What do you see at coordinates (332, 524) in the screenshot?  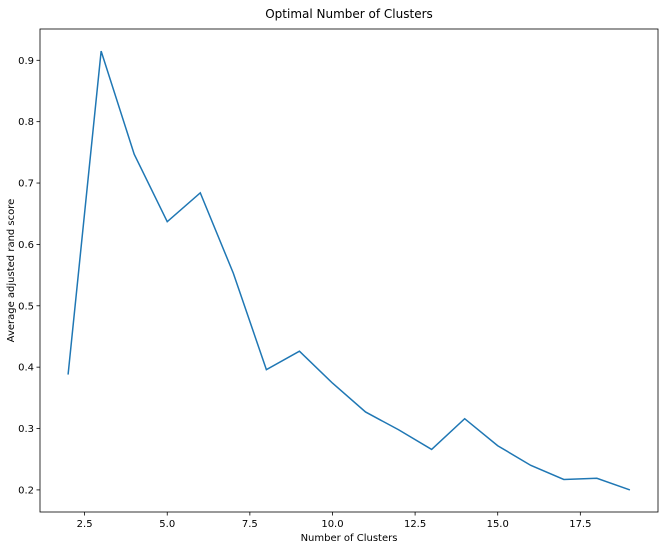 I see `x-tick-label: 10.0` at bounding box center [332, 524].